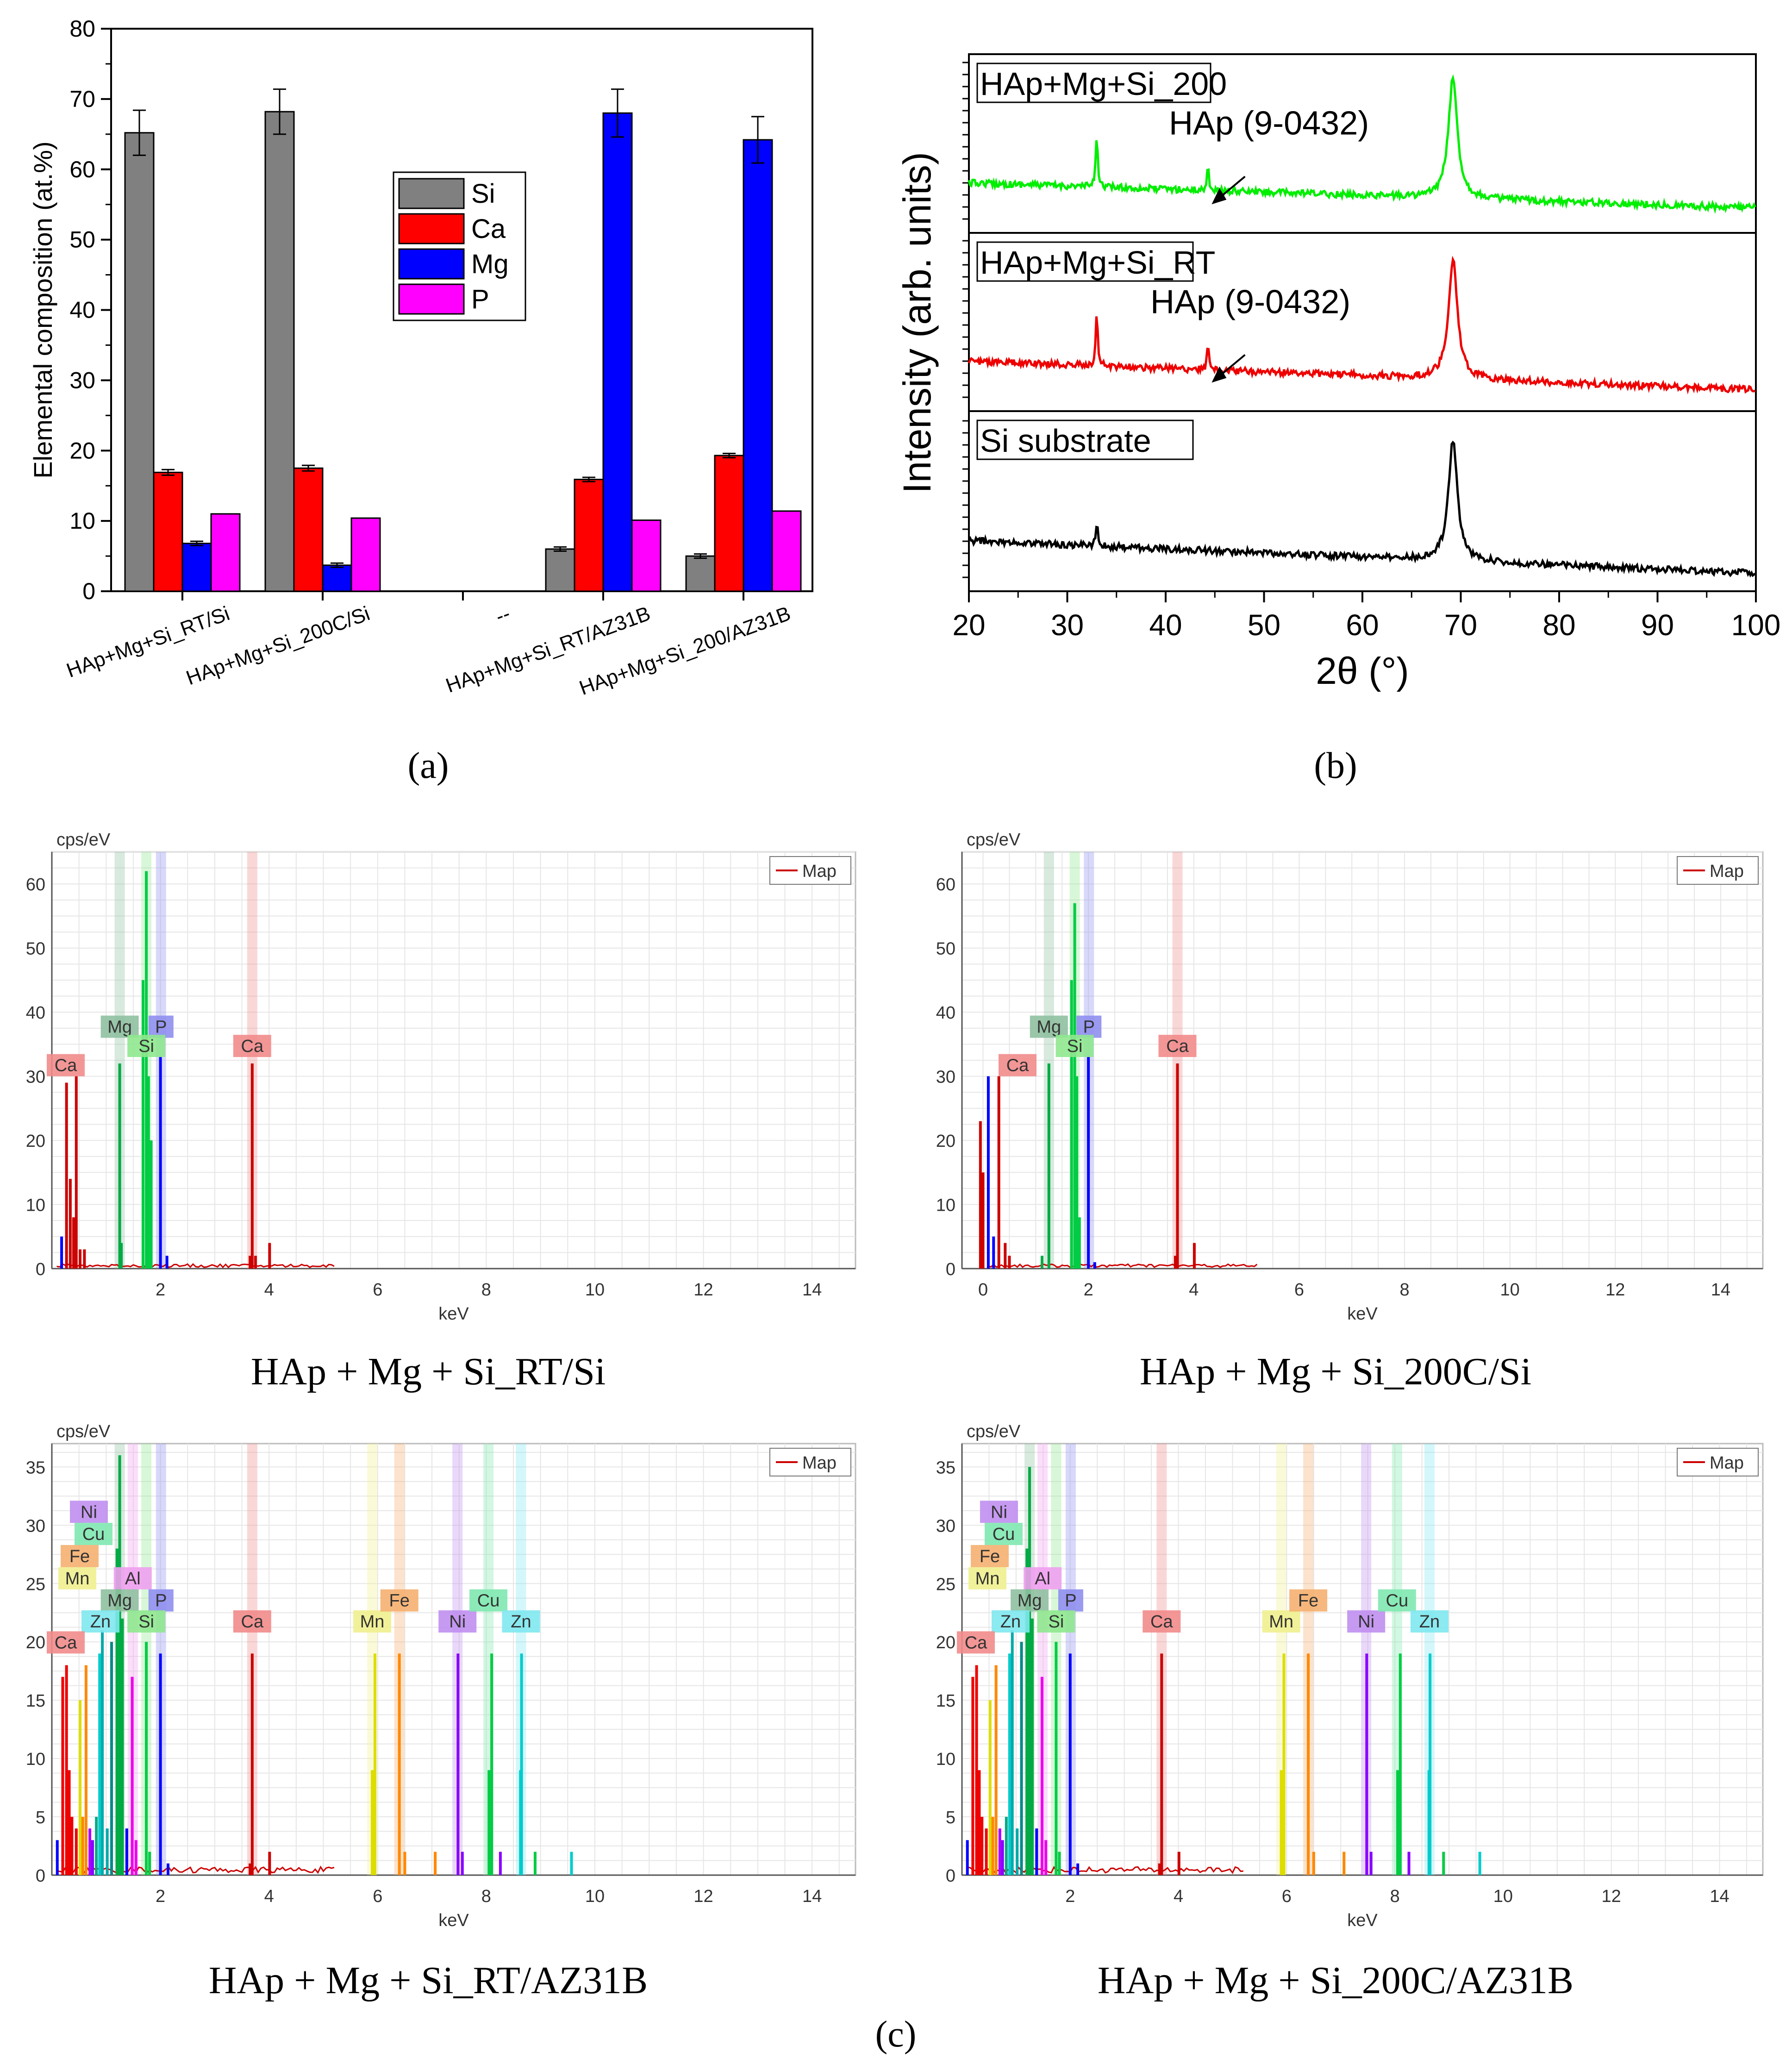 The width and height of the screenshot is (1792, 2058). What do you see at coordinates (35, 1467) in the screenshot?
I see `y-tick-label: 35` at bounding box center [35, 1467].